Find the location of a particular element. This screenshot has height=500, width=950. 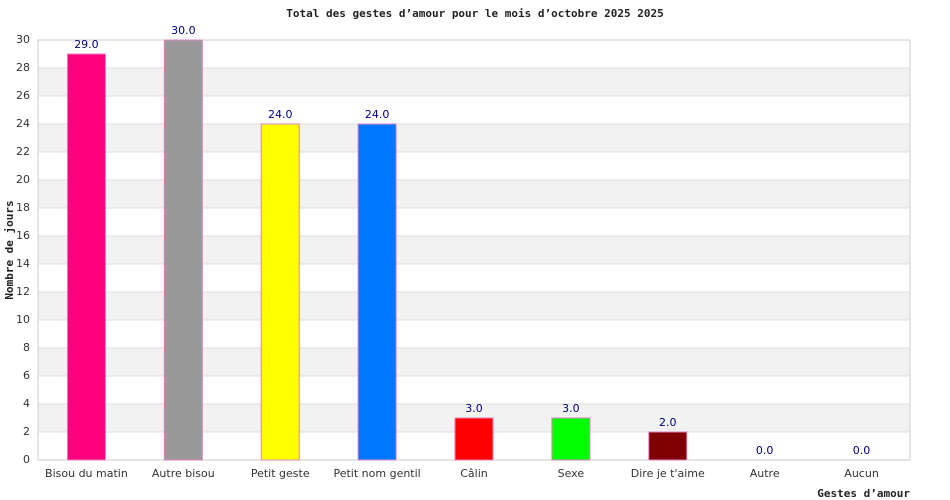

y-tick-label: 18 is located at coordinates (23, 207).